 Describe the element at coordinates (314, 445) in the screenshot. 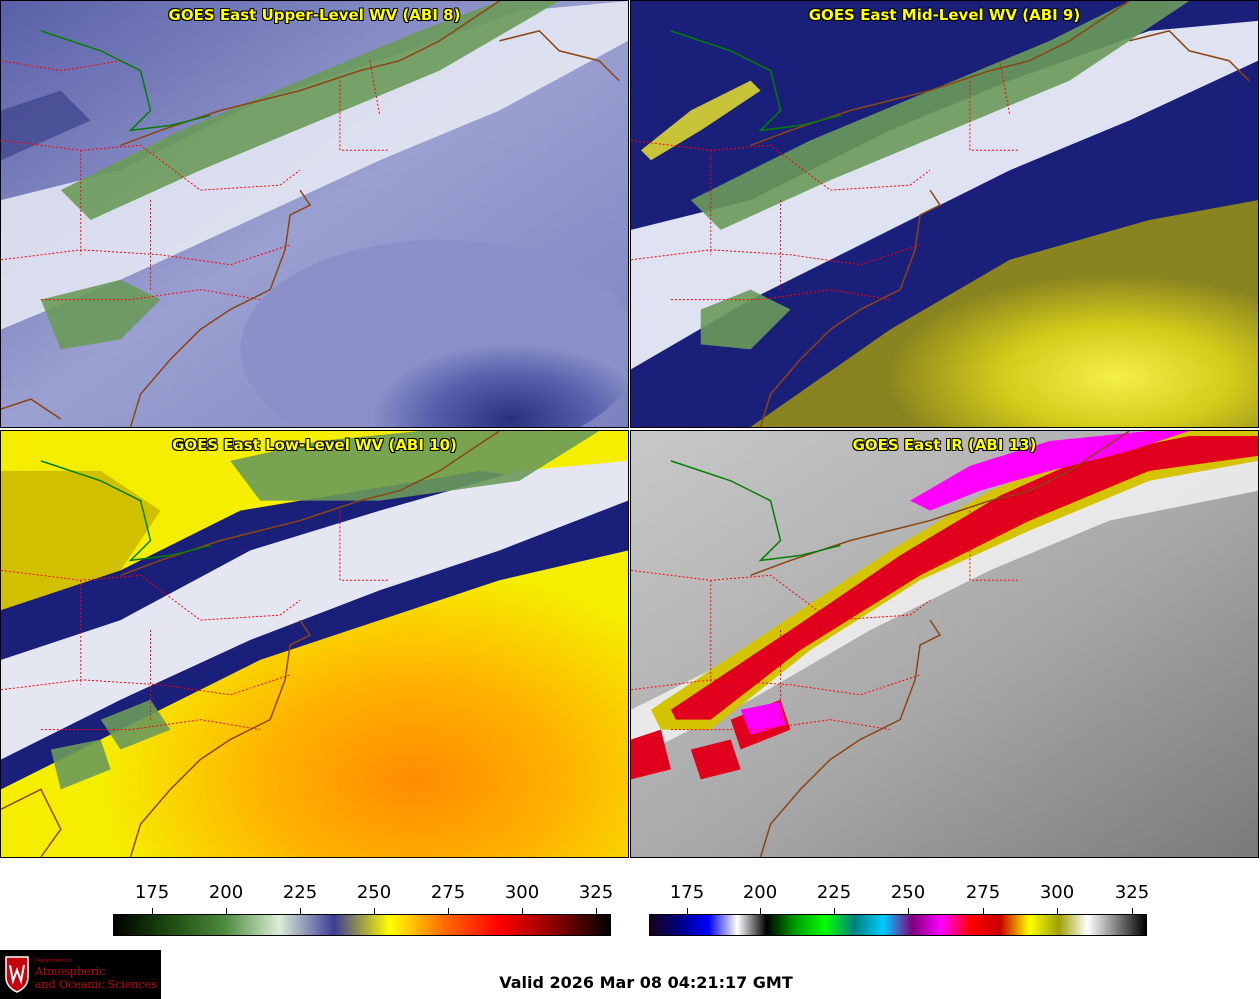

I see `panel-title: GOES East Low-Level WV (ABI 10)` at that location.